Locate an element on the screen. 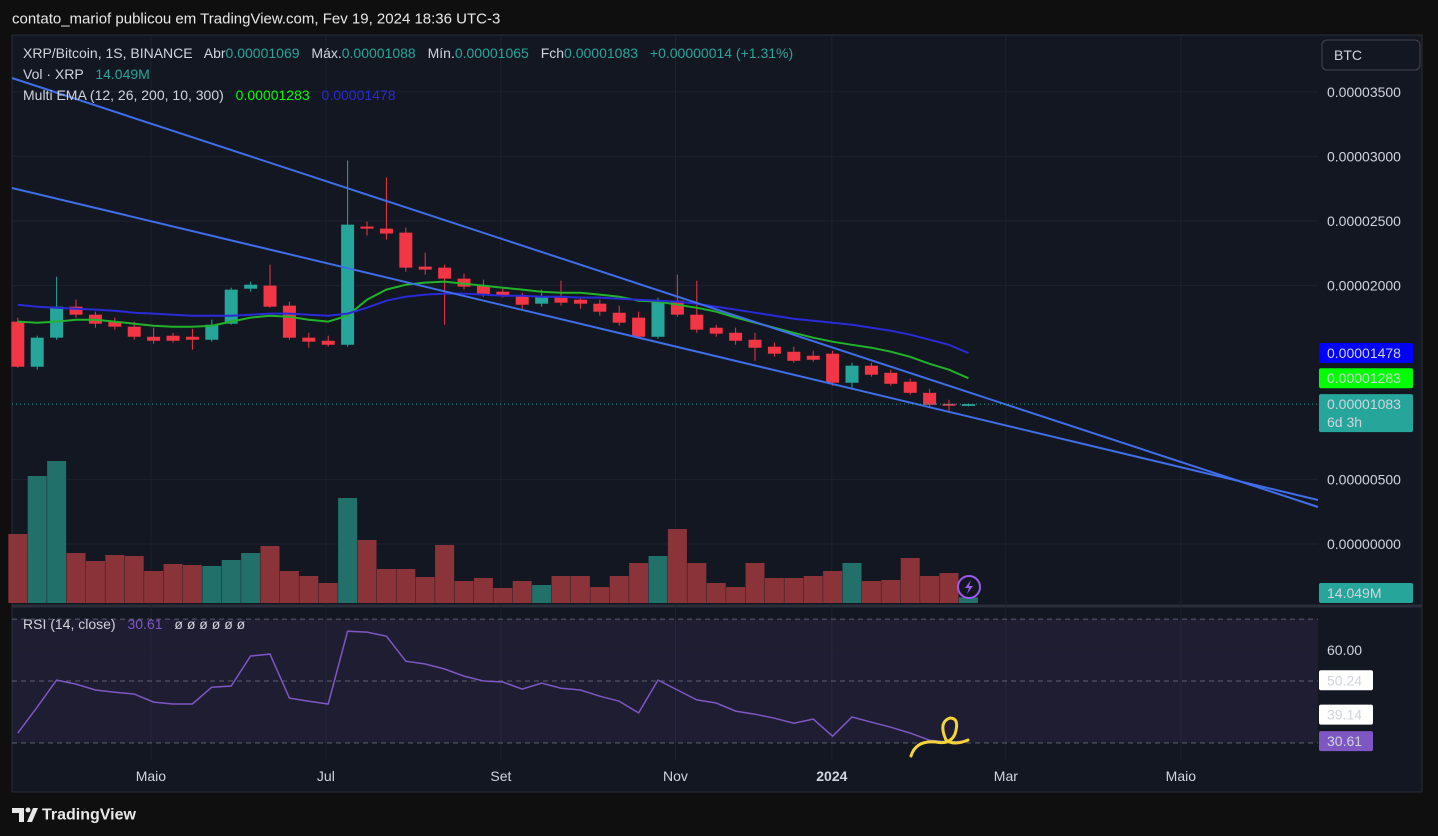 This screenshot has width=1438, height=836. currency-button is located at coordinates (1371, 55).